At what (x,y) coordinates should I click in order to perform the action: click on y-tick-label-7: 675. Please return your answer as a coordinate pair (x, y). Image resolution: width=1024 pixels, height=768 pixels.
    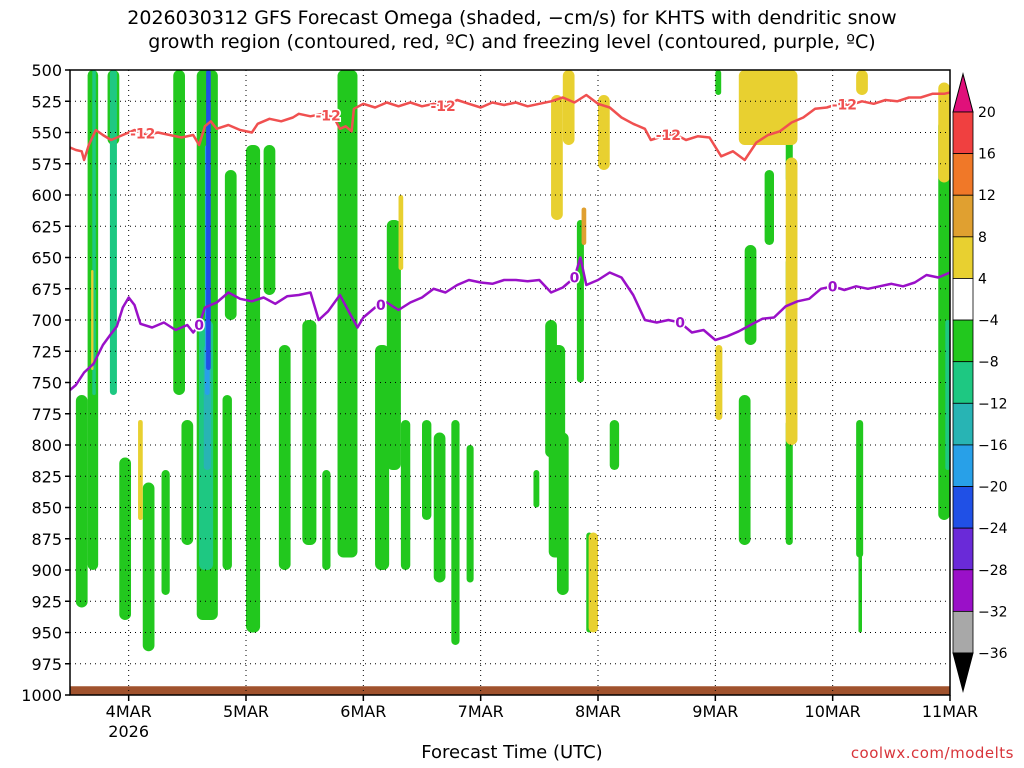
    Looking at the image, I should click on (46, 289).